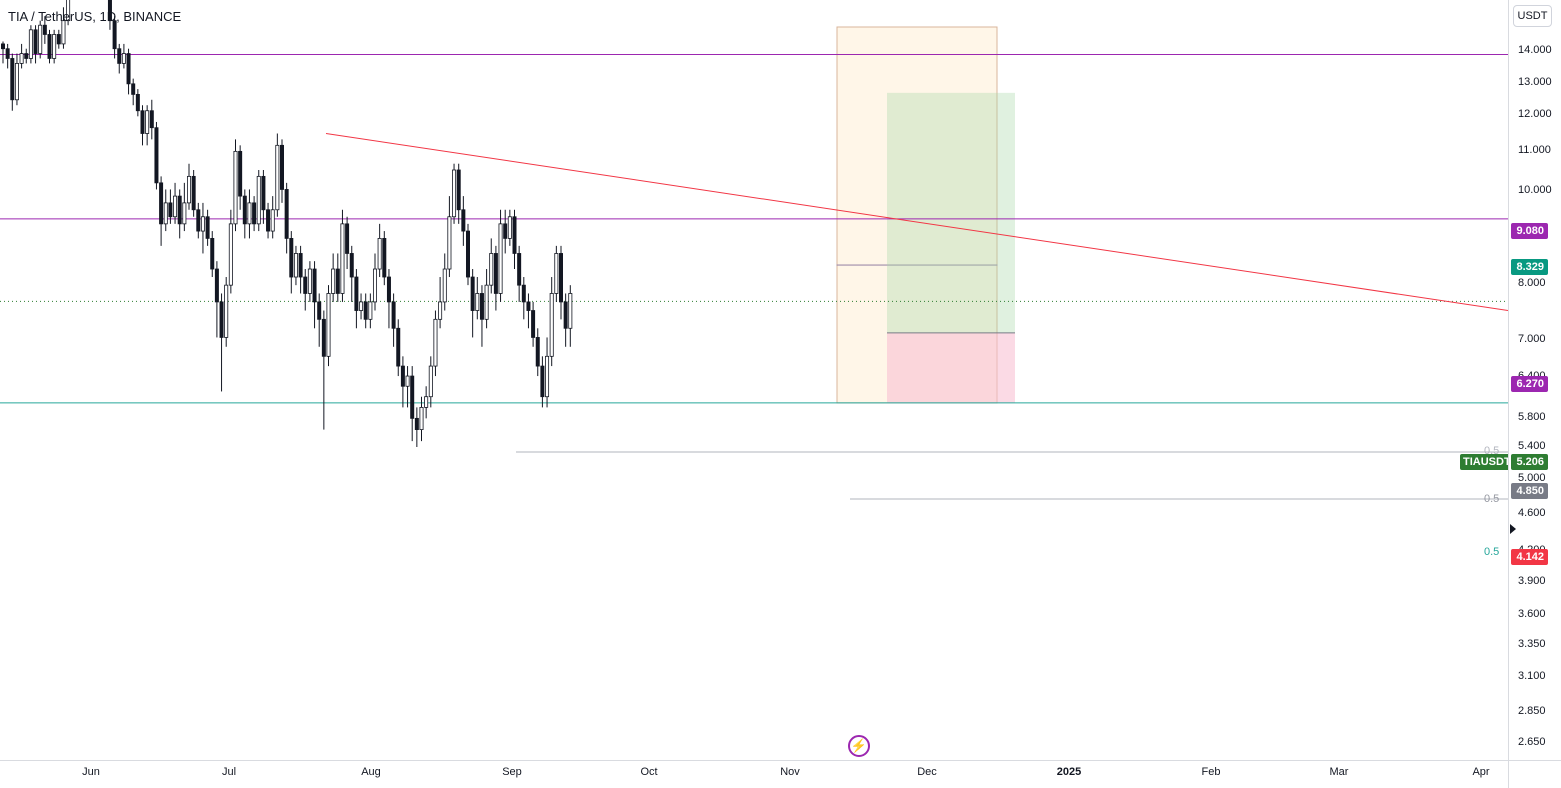 The image size is (1561, 788). Describe the element at coordinates (951, 213) in the screenshot. I see `target-zone` at that location.